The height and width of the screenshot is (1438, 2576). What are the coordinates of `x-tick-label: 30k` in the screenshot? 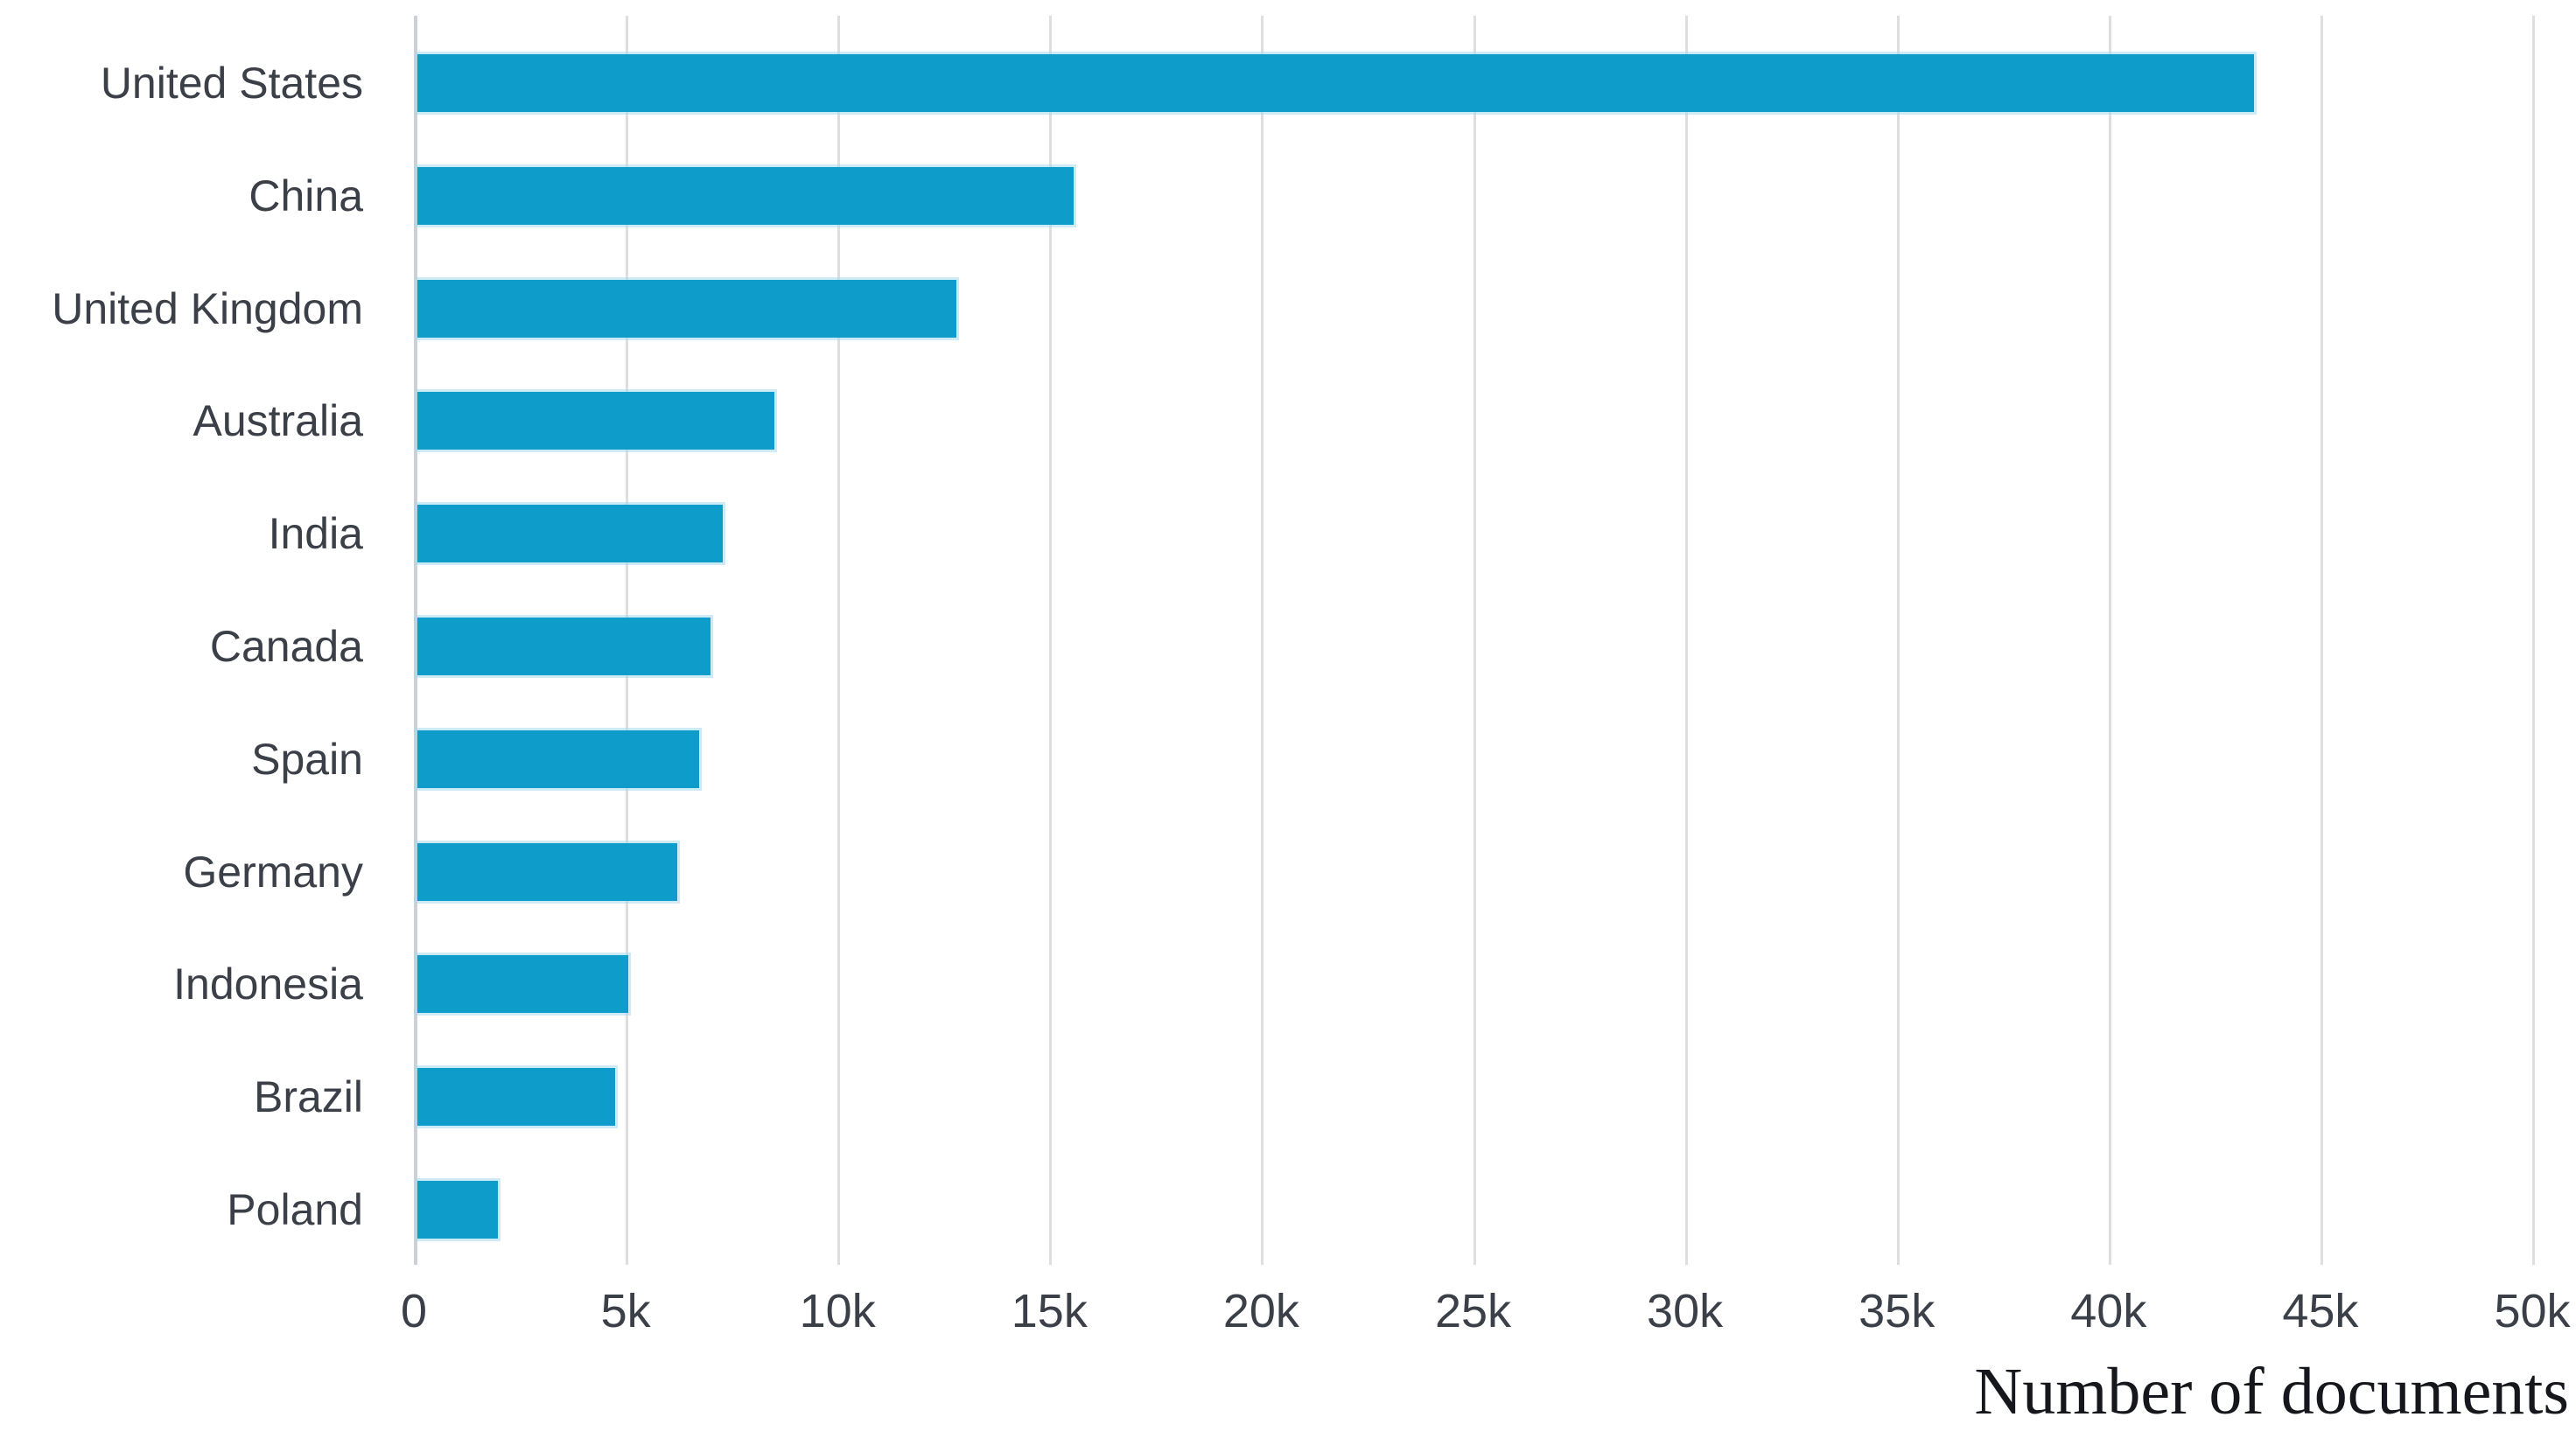 It's located at (1685, 1311).